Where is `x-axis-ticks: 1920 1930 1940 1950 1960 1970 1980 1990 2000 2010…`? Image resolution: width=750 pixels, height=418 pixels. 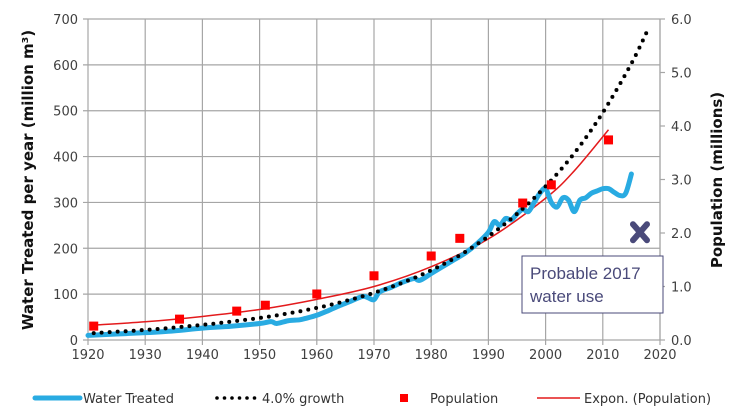 x-axis-ticks: 1920 1930 1940 1950 1960 1970 1980 1990 2000 2010… is located at coordinates (373, 355).